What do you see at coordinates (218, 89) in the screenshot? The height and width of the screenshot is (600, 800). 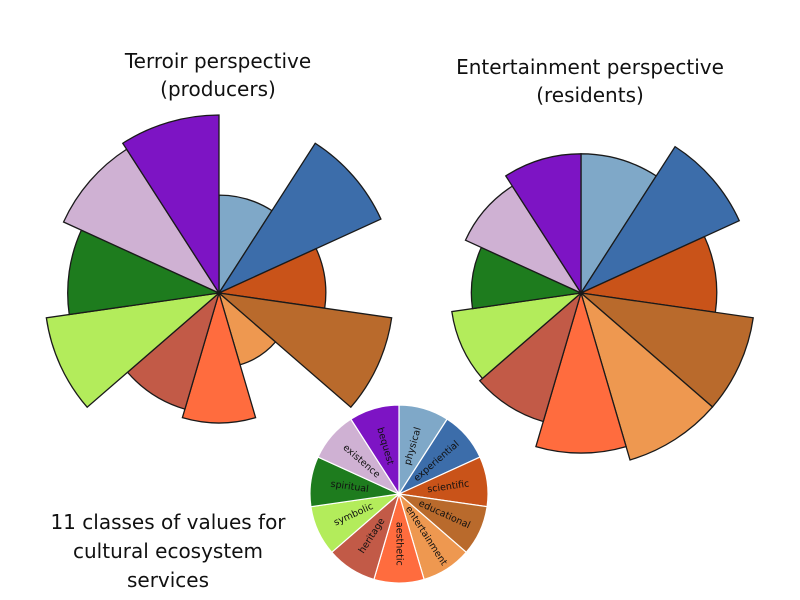 I see `chart-1-title-line-2: (producers)` at bounding box center [218, 89].